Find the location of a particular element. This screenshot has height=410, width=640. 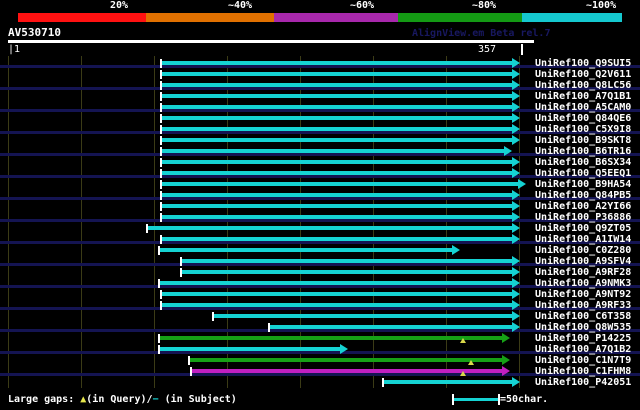

hit-label: UniRef100_A7Q1B1 is located at coordinates (583, 96).